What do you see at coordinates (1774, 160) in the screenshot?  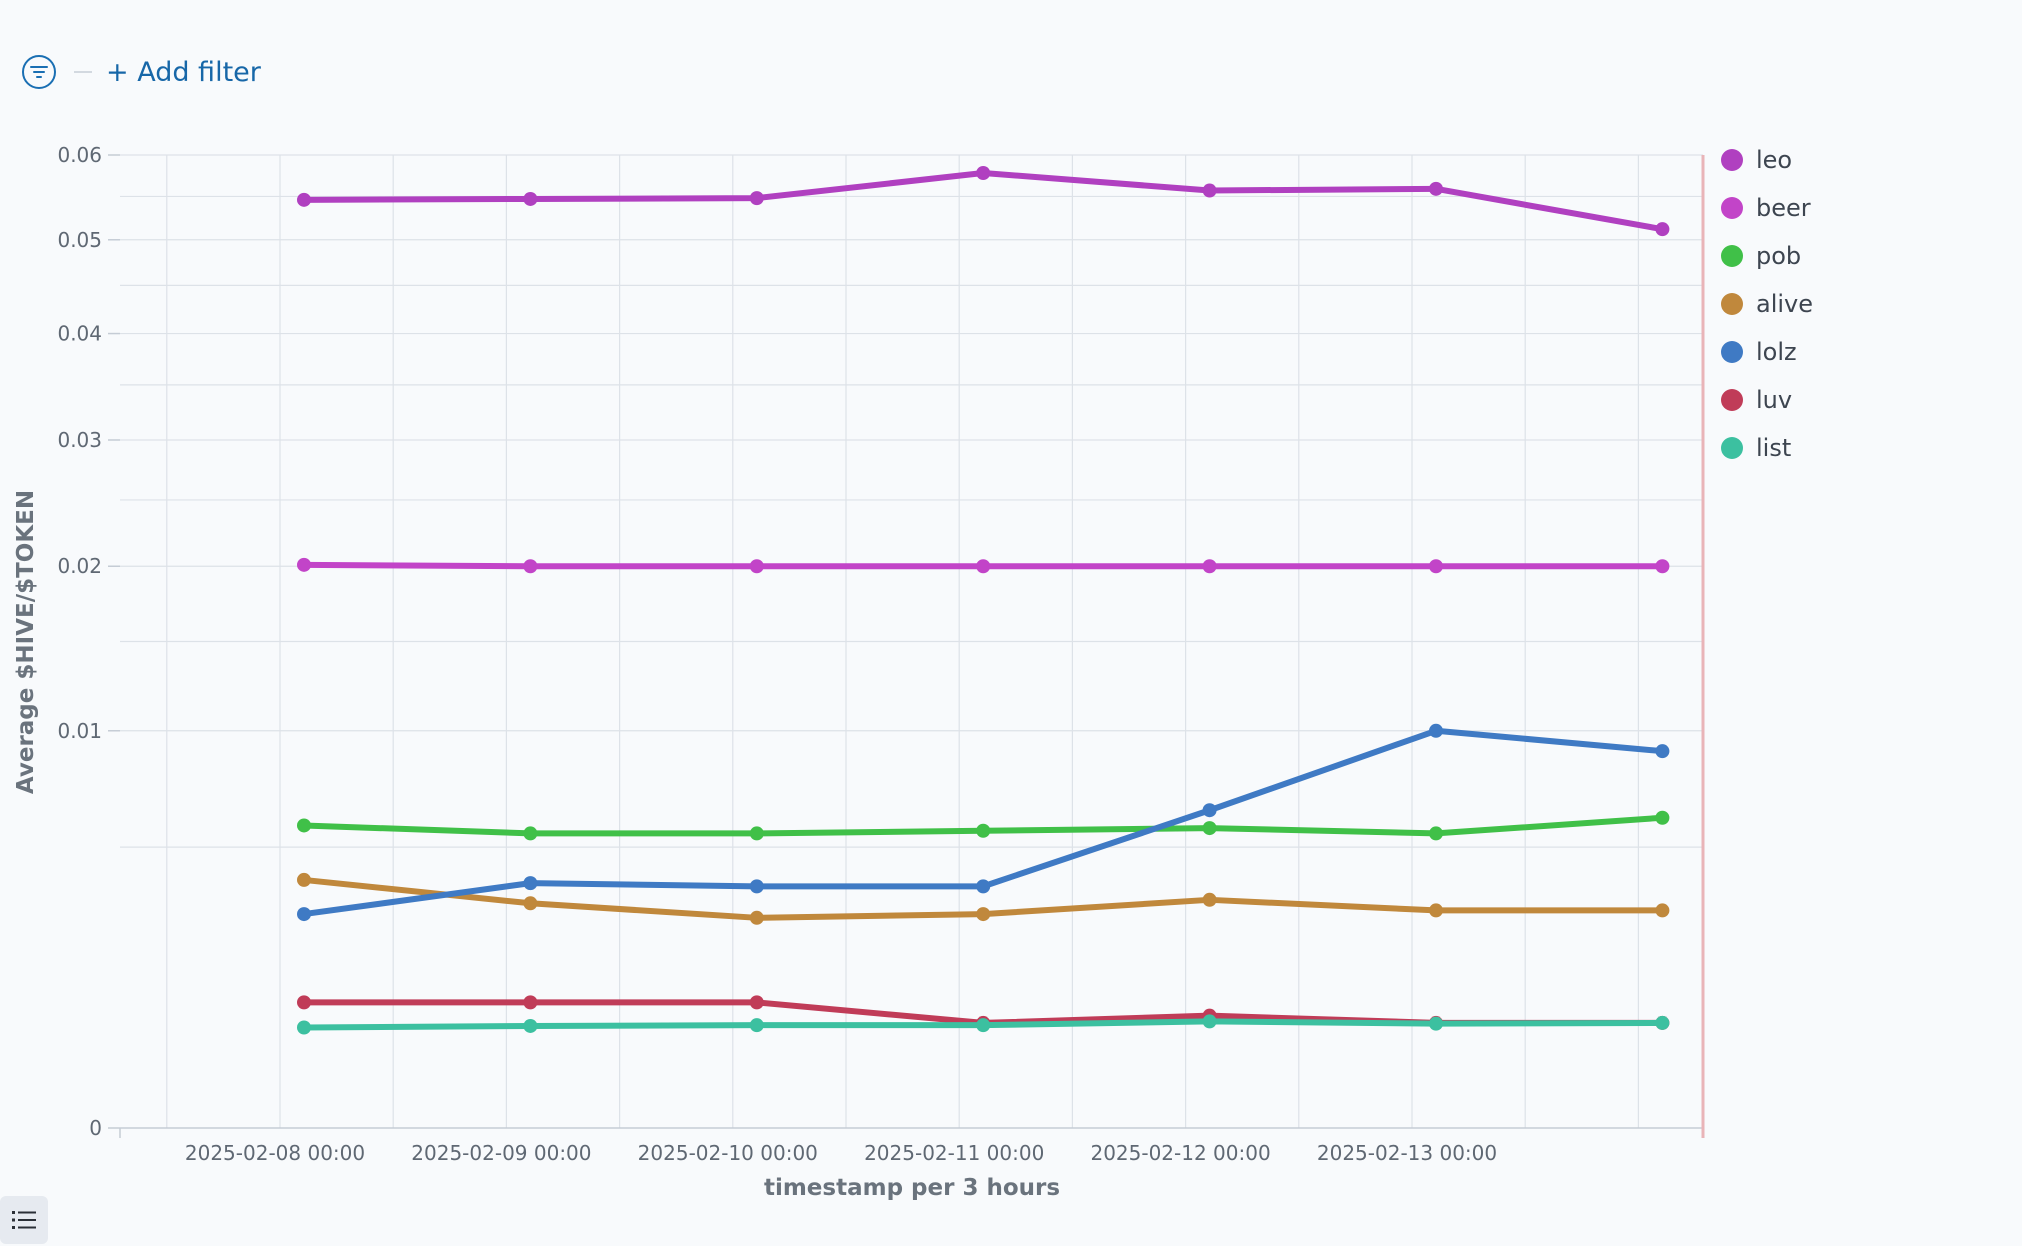 I see `legend-label: leo` at bounding box center [1774, 160].